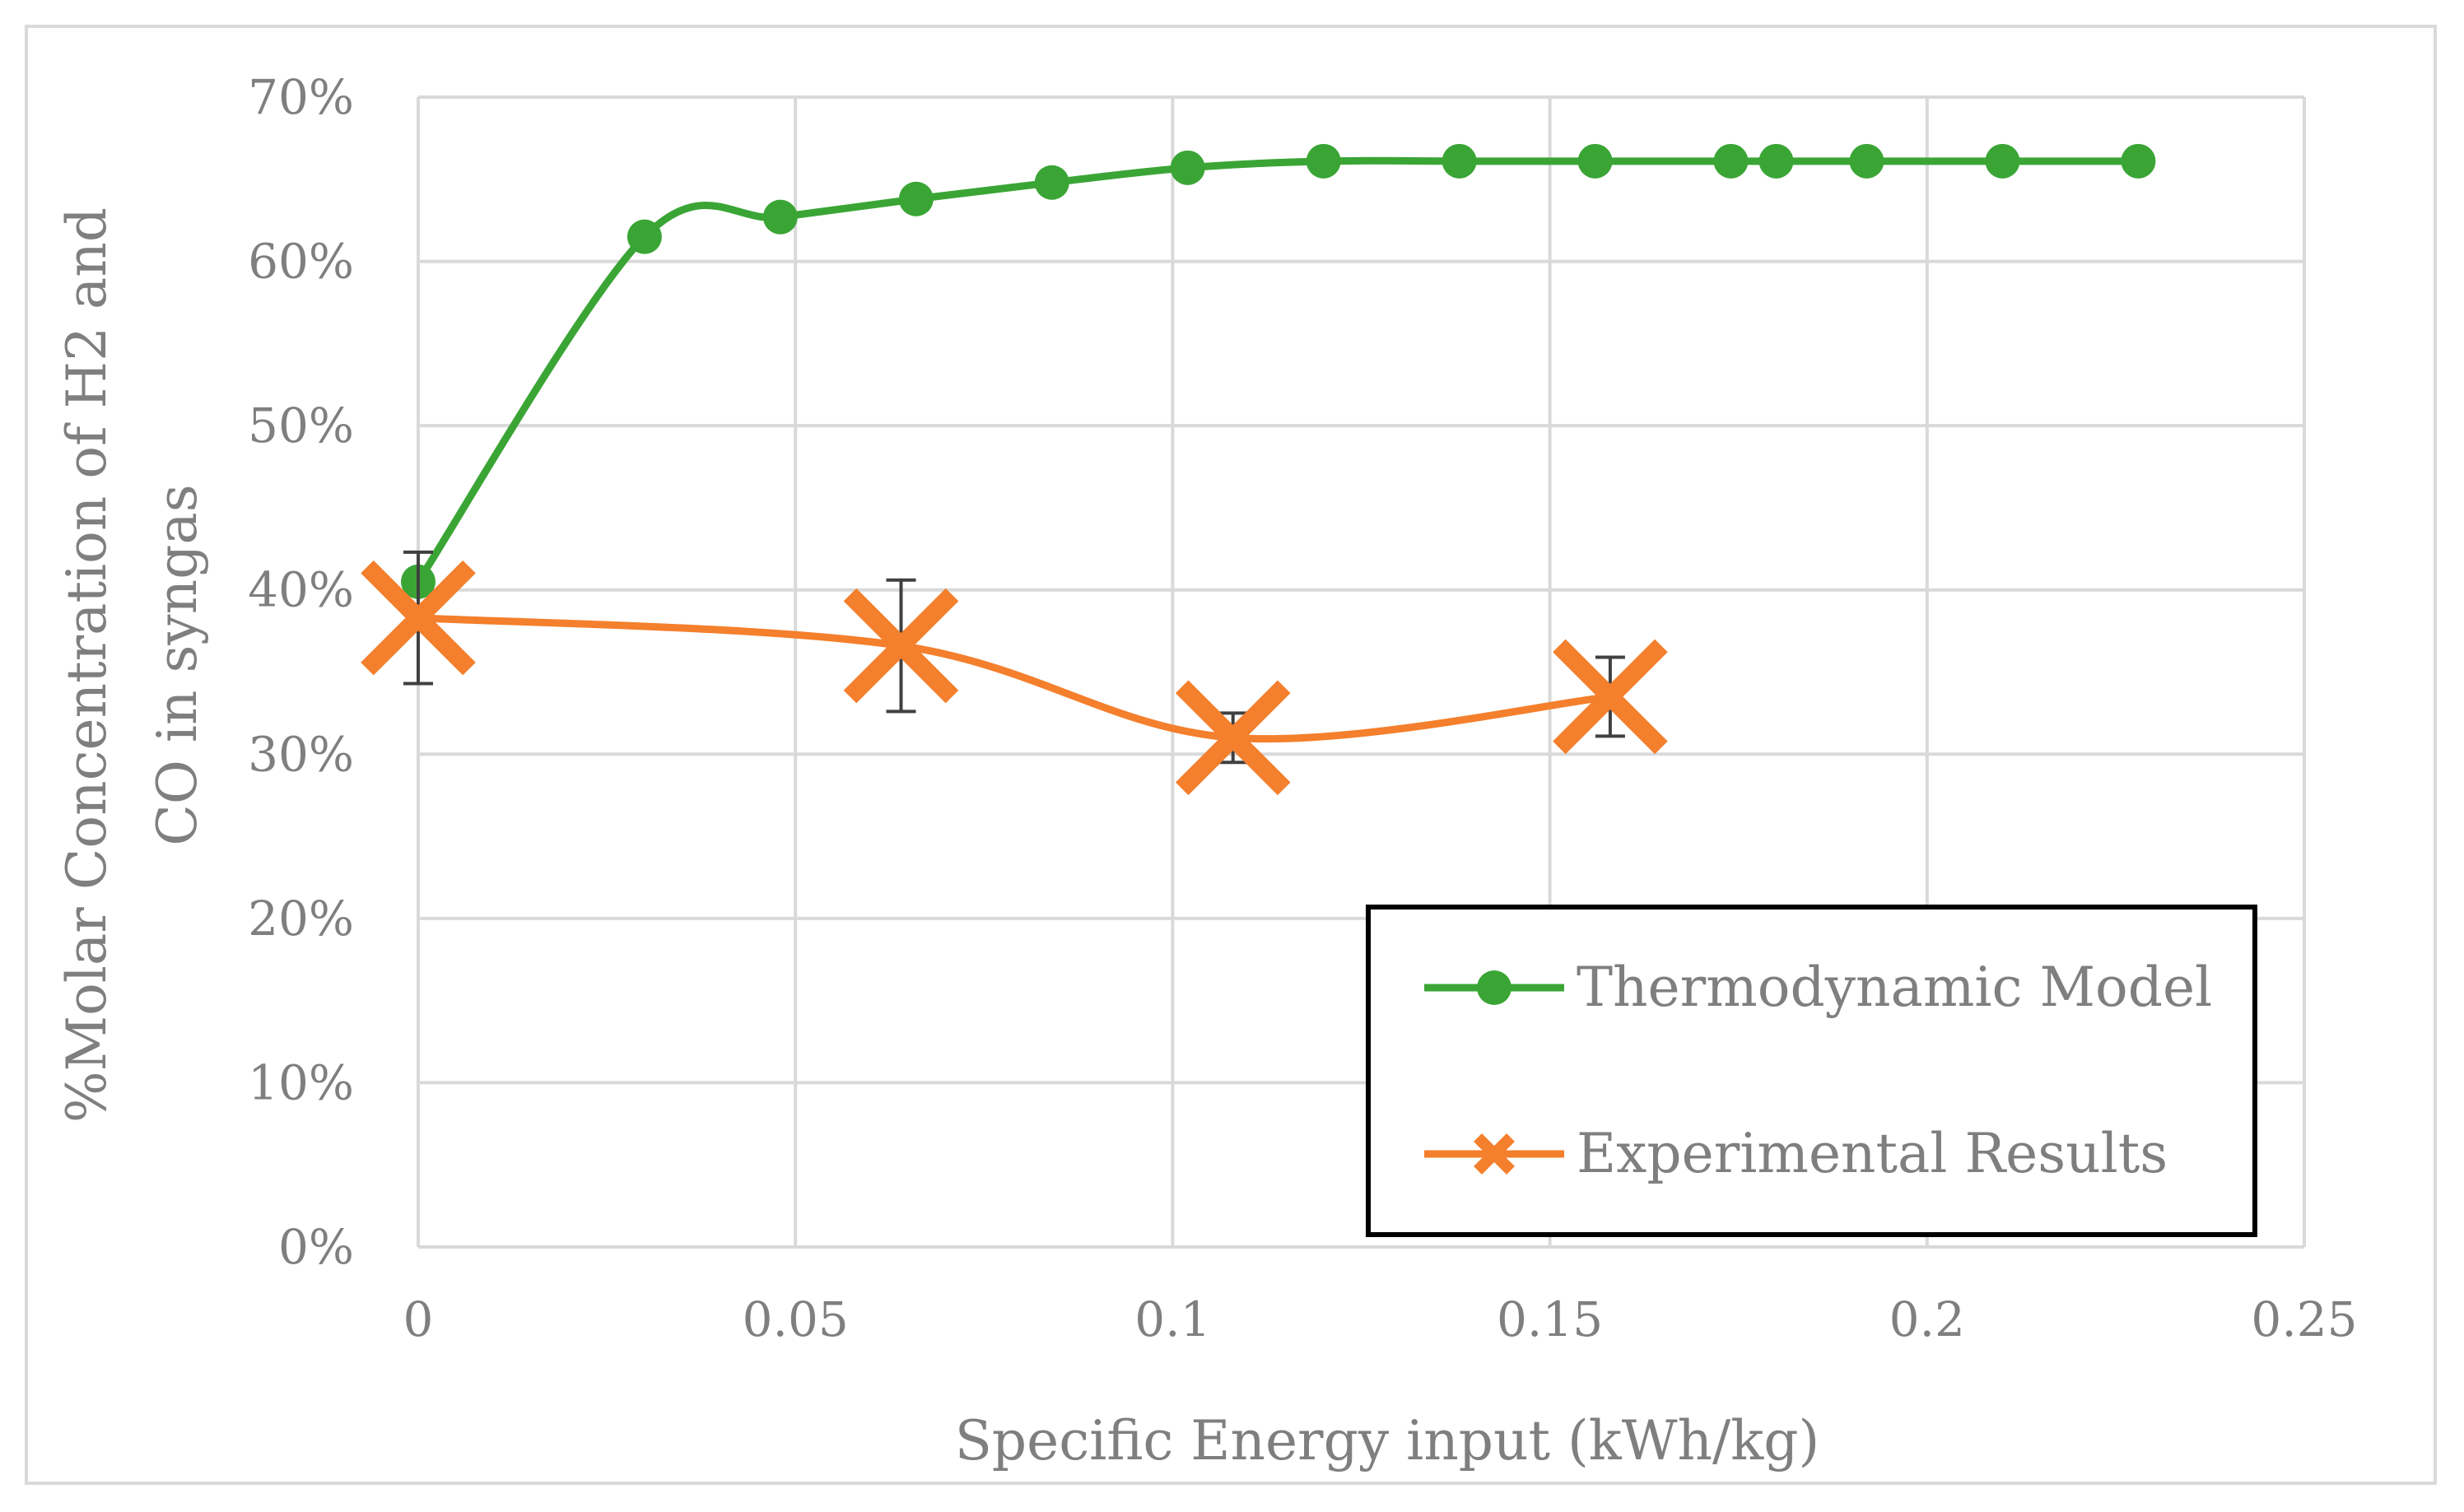 The height and width of the screenshot is (1512, 2464). Describe the element at coordinates (301, 426) in the screenshot. I see `y-tick-label: 50%` at that location.